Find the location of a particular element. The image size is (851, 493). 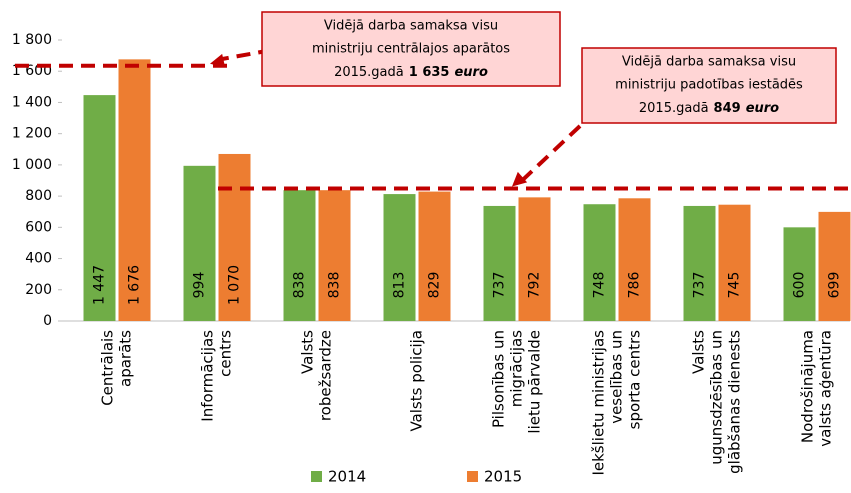

x-tick-label: lietu pārvalde is located at coordinates (535, 382).